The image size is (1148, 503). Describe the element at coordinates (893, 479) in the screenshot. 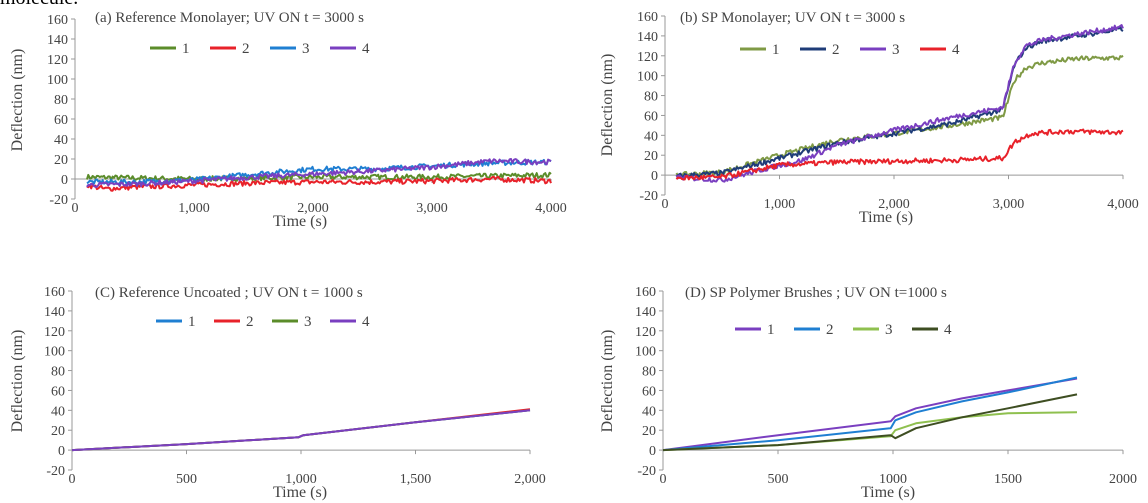

I see `x-tick-label: 1000` at that location.